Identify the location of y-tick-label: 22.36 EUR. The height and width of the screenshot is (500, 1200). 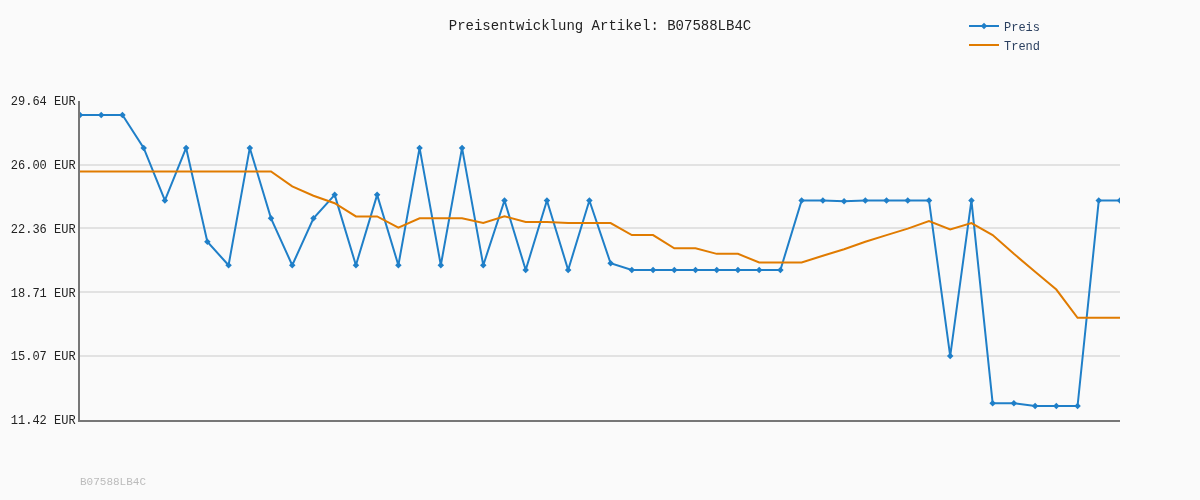
(43, 229).